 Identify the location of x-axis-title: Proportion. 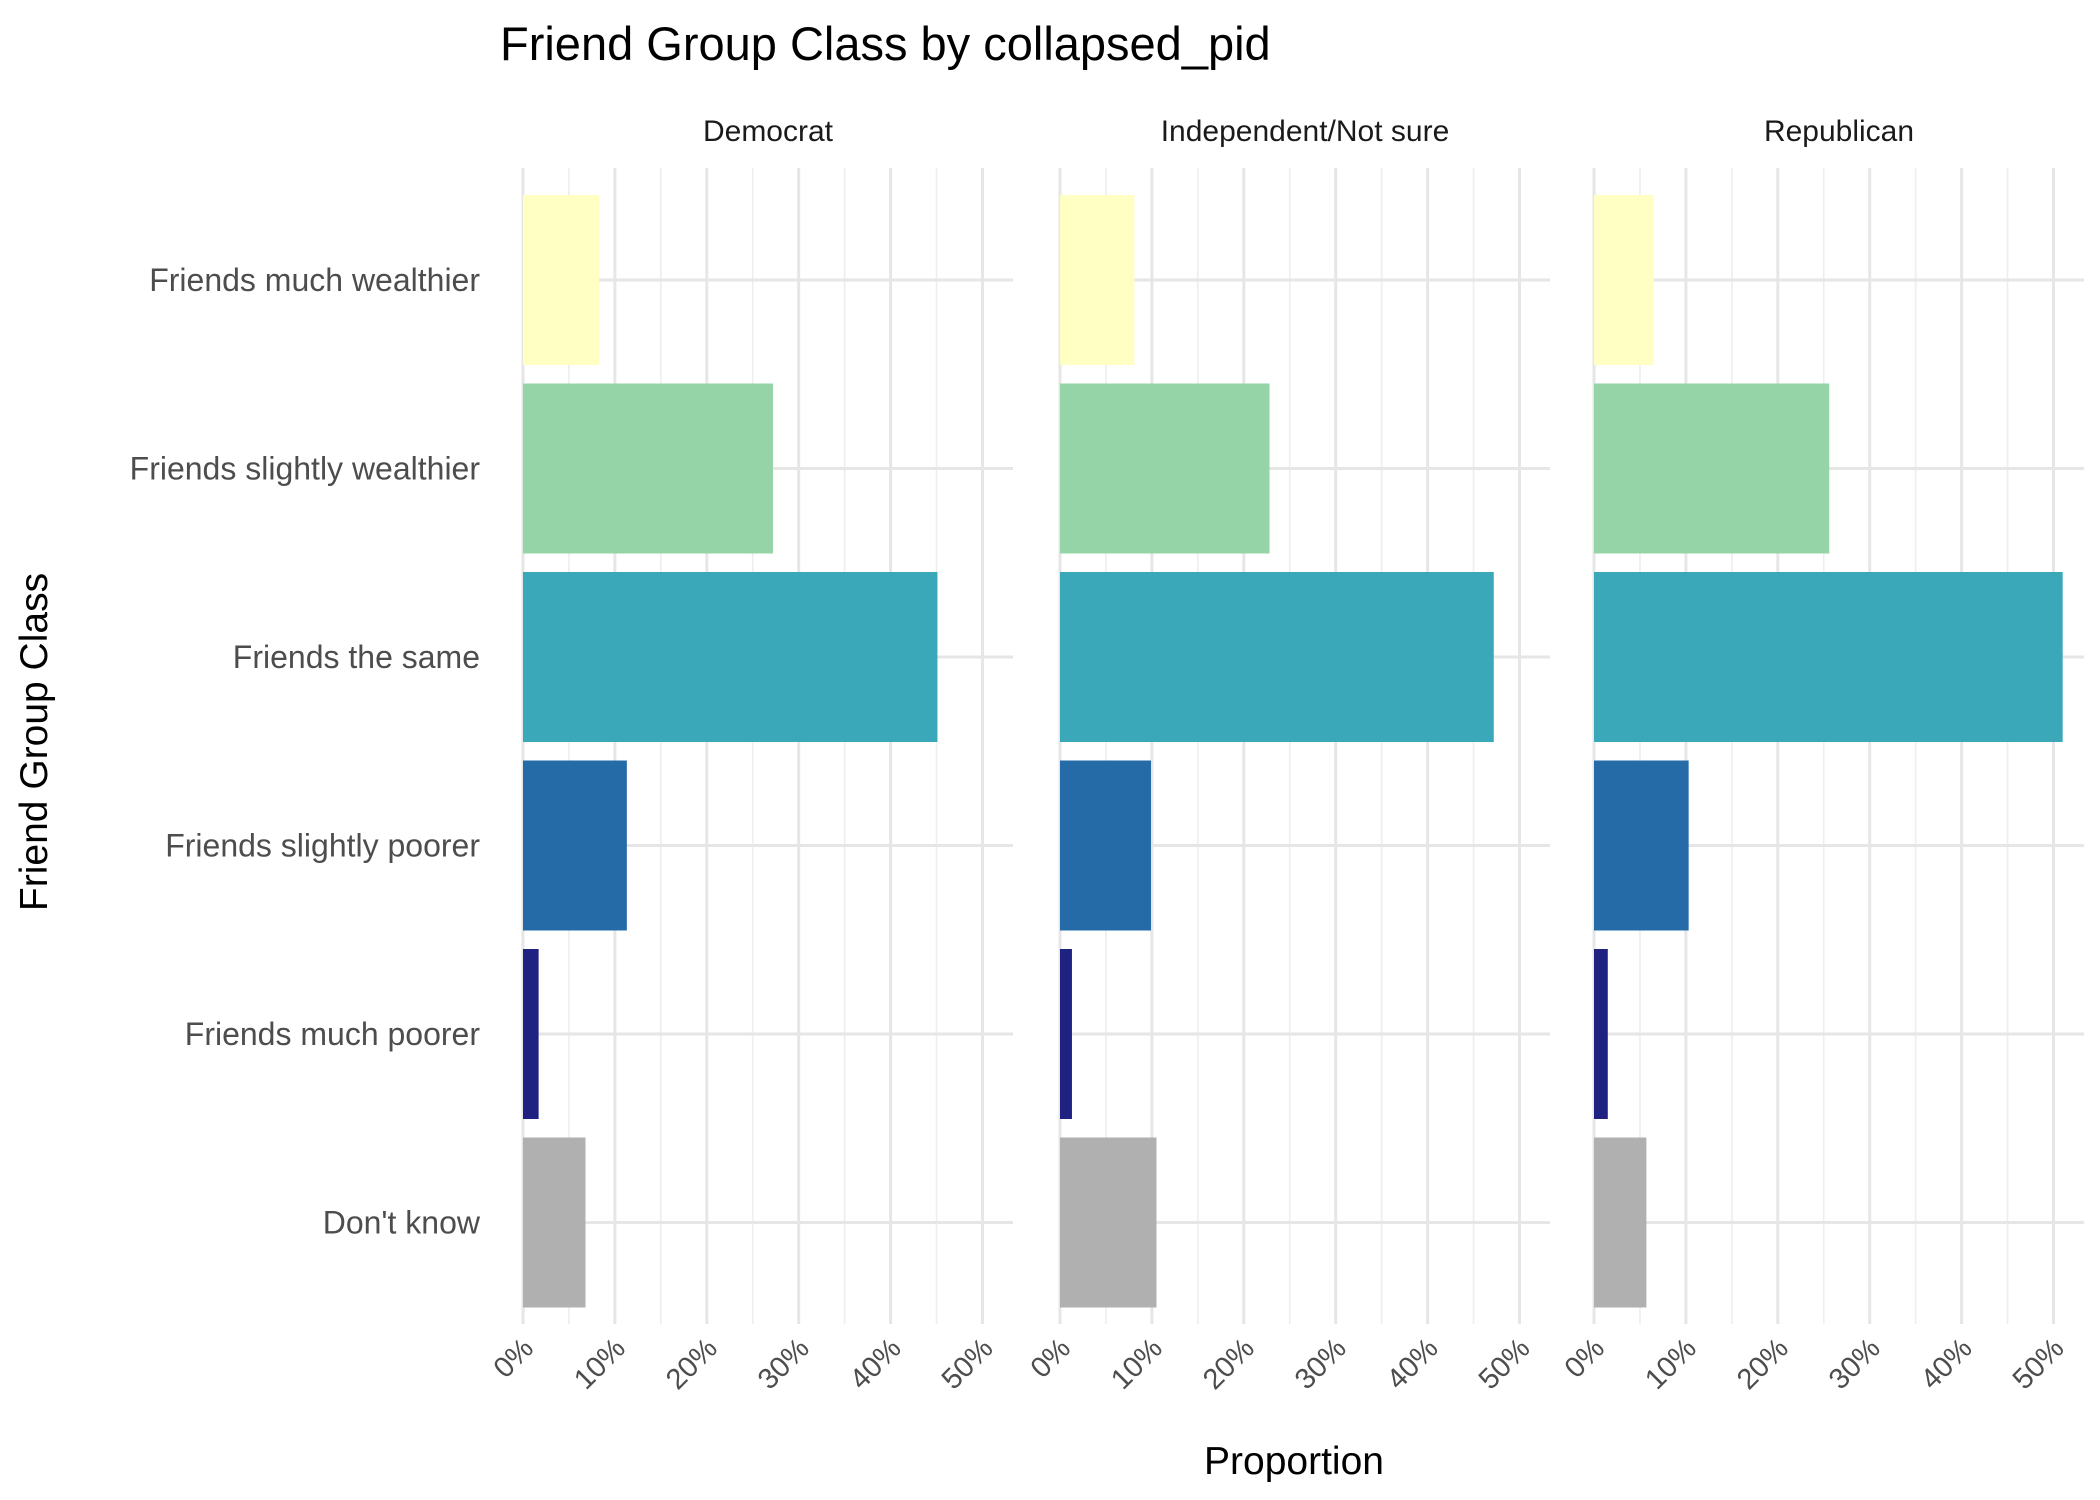
(1294, 1461).